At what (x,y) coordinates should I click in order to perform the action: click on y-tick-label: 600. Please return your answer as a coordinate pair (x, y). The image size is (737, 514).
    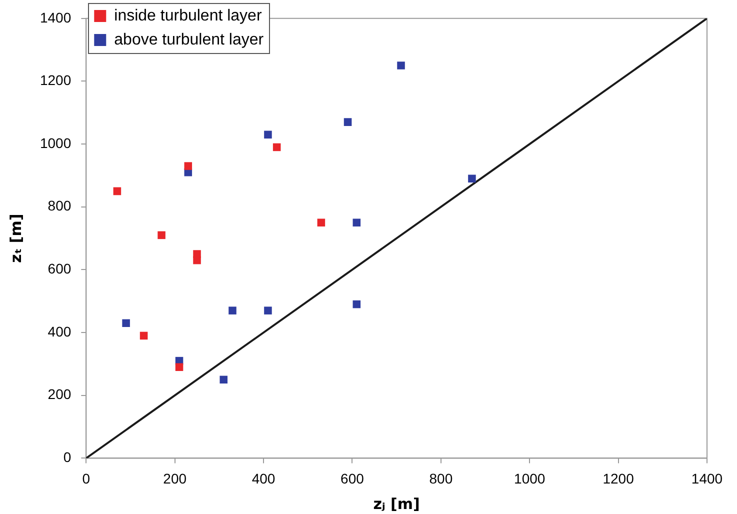
    Looking at the image, I should click on (60, 268).